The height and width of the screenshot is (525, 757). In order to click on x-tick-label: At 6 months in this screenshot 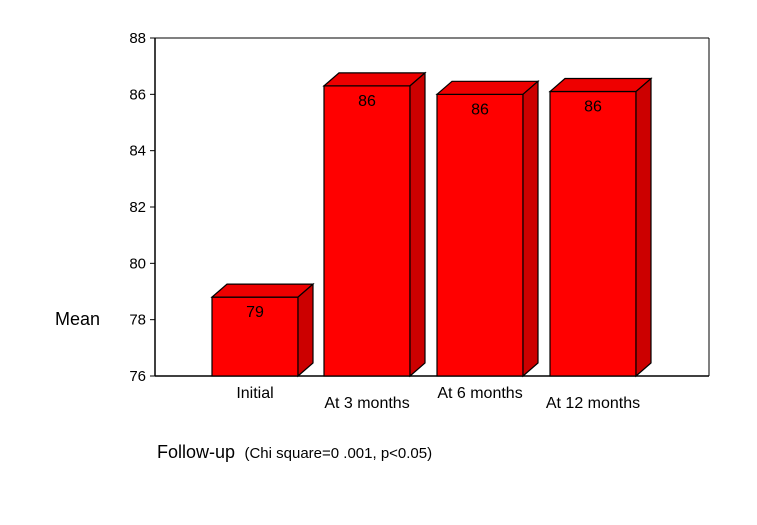, I will do `click(479, 393)`.